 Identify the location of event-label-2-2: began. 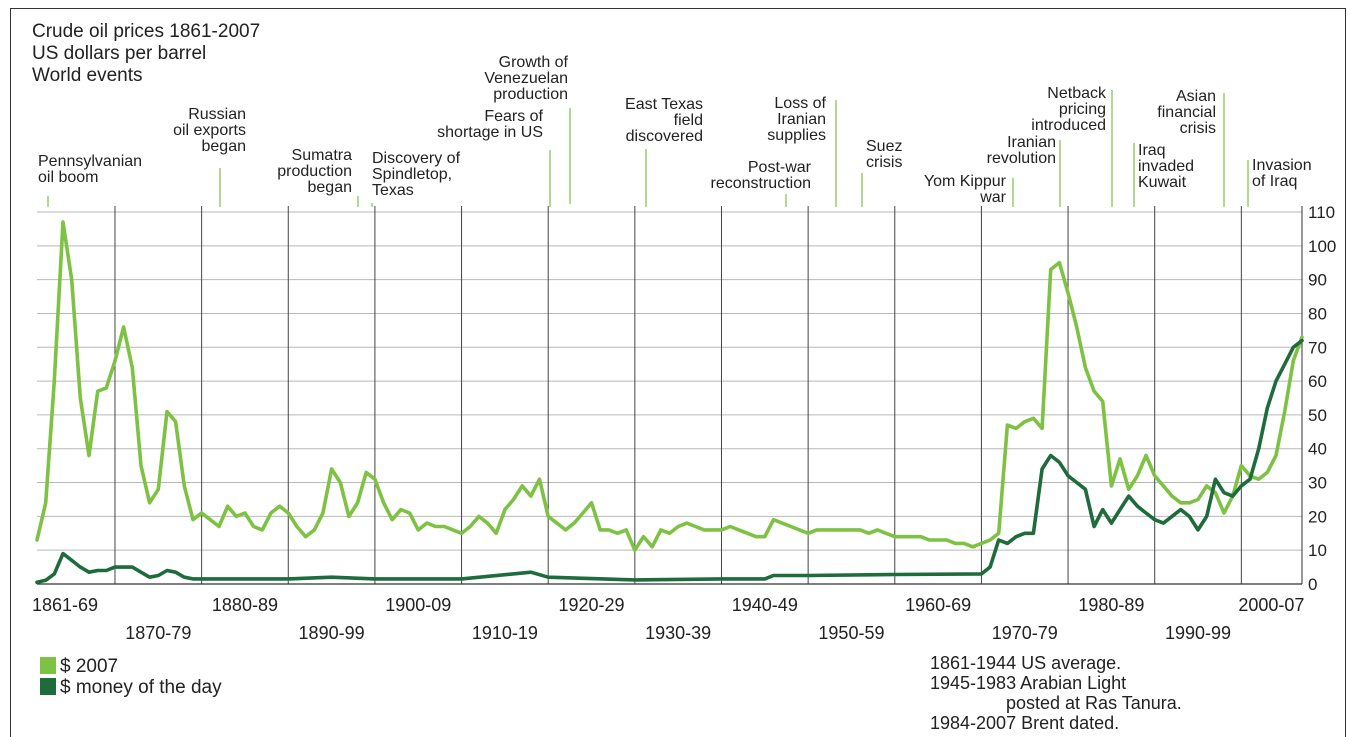
(330, 187).